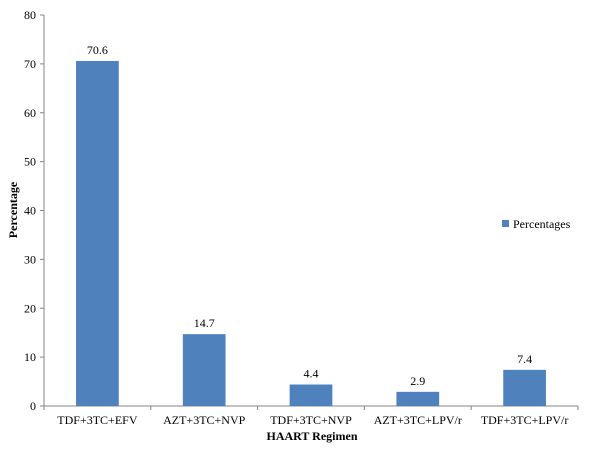 Image resolution: width=600 pixels, height=453 pixels. What do you see at coordinates (524, 359) in the screenshot?
I see `data-label: 7.4` at bounding box center [524, 359].